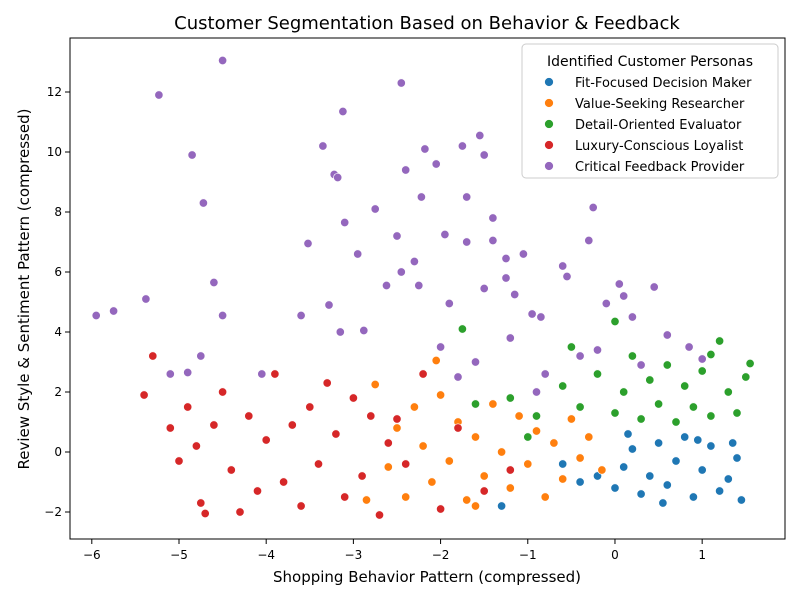 This screenshot has width=800, height=604. What do you see at coordinates (650, 62) in the screenshot?
I see `legend-title: Identified Customer Personas` at bounding box center [650, 62].